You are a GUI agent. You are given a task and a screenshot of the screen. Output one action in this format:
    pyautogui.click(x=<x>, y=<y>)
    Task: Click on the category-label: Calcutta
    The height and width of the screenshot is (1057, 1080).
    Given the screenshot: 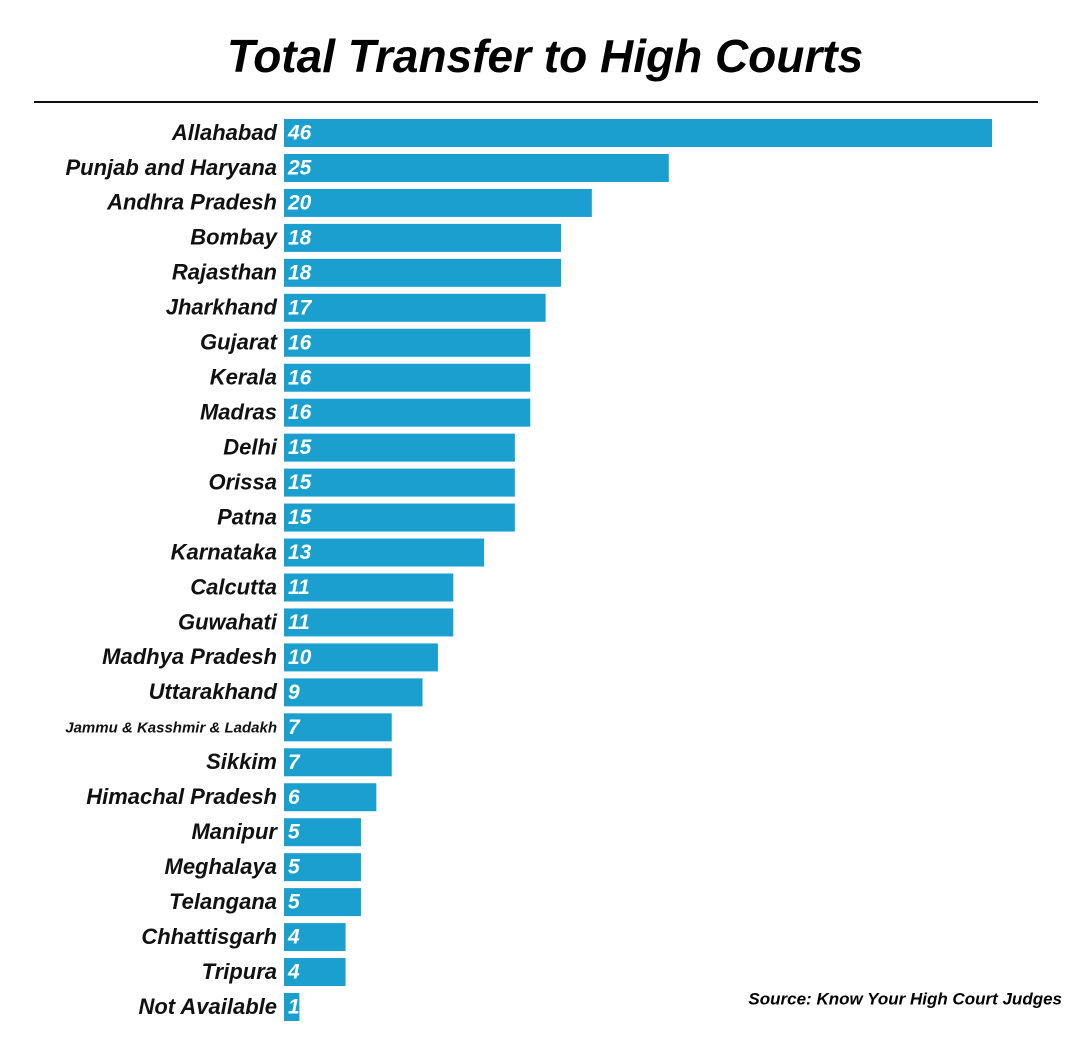 What is the action you would take?
    pyautogui.click(x=233, y=586)
    